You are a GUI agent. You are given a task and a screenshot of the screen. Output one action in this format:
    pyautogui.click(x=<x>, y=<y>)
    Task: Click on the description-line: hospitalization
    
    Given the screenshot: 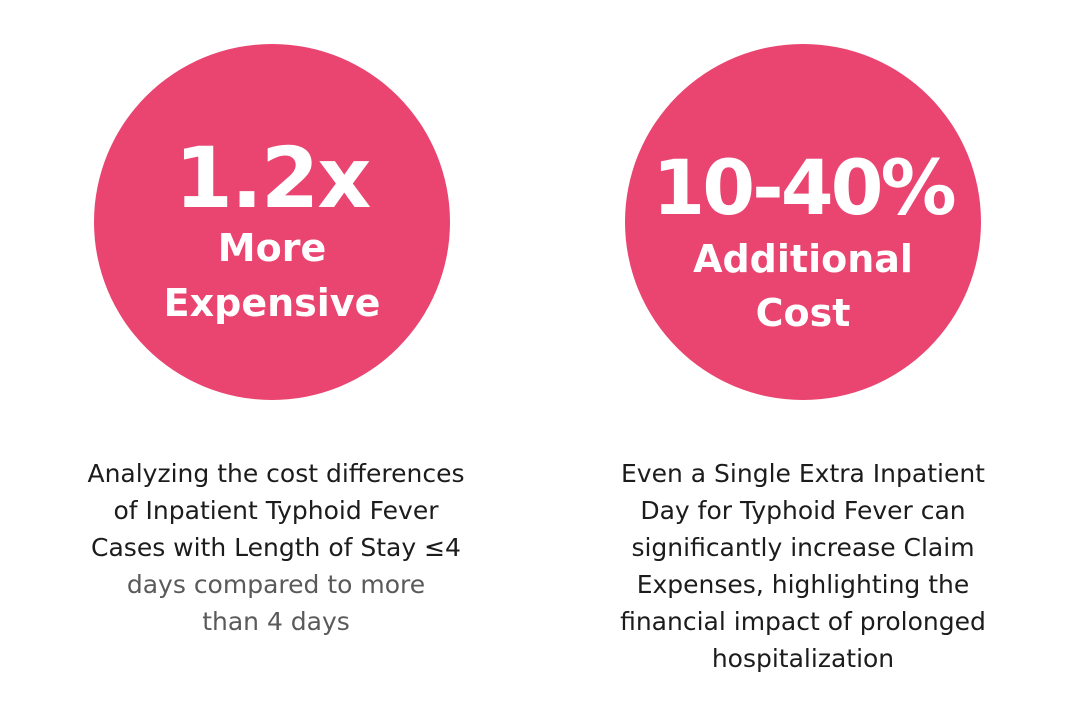 What is the action you would take?
    pyautogui.click(x=803, y=658)
    